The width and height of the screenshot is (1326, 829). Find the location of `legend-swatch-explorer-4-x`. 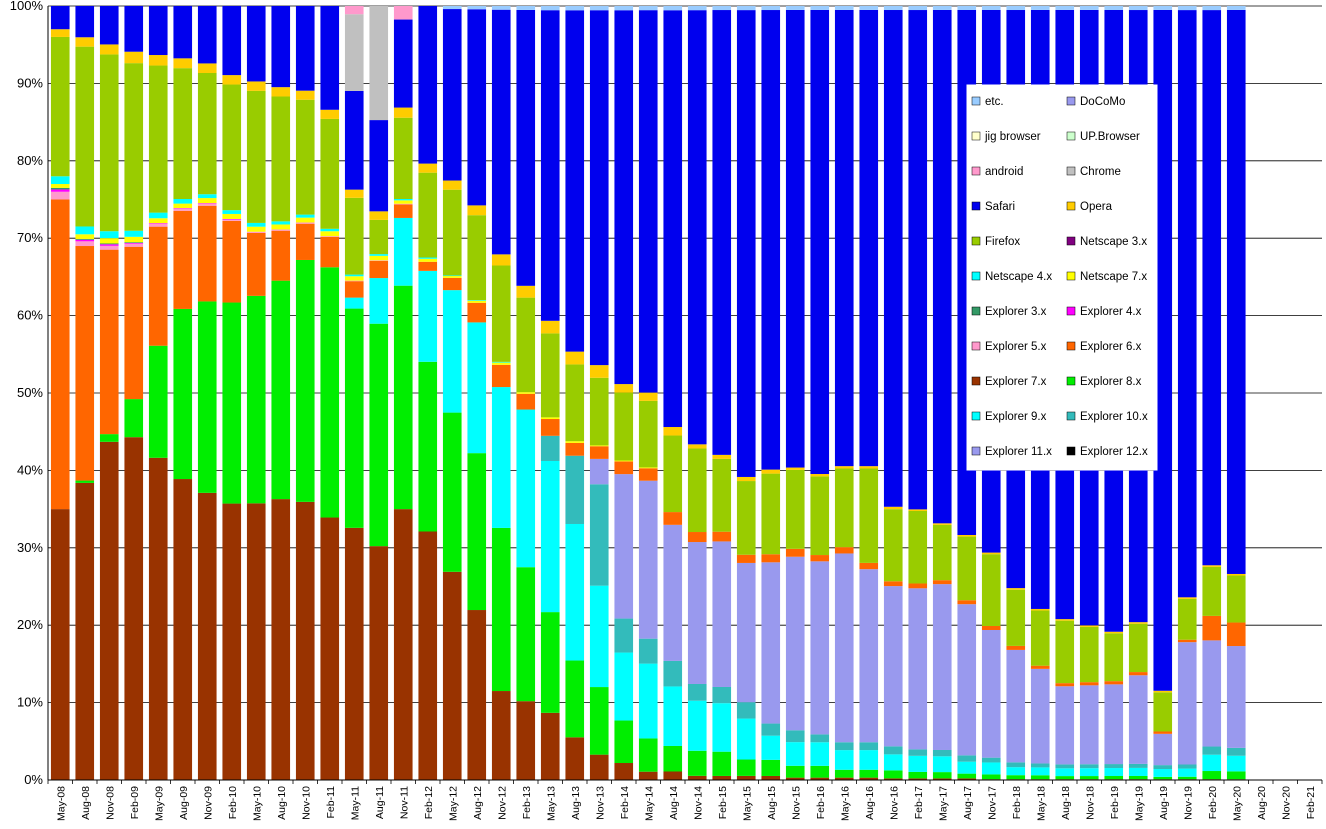

legend-swatch-explorer-4-x is located at coordinates (1071, 311).